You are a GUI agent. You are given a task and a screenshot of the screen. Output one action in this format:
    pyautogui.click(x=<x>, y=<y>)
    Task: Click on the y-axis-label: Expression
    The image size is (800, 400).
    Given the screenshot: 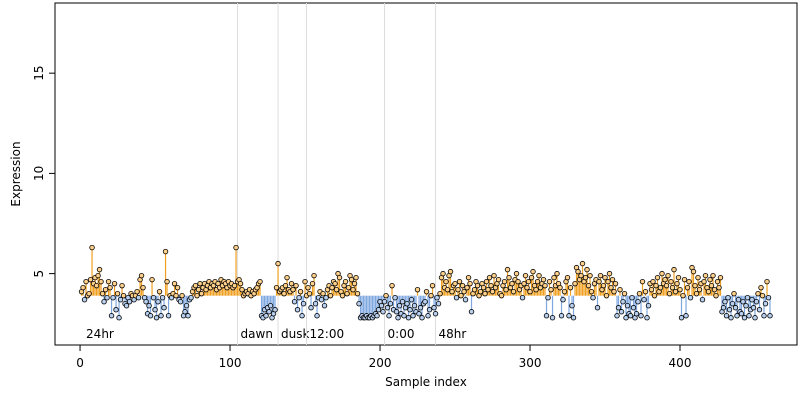 What is the action you would take?
    pyautogui.click(x=16, y=173)
    